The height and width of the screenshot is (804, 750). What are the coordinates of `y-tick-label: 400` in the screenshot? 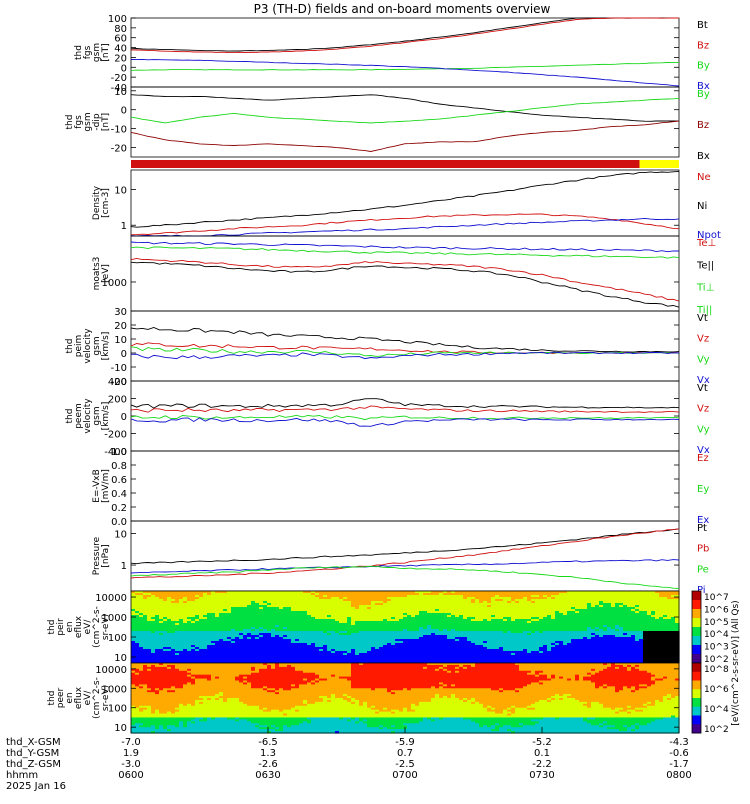 It's located at (117, 382).